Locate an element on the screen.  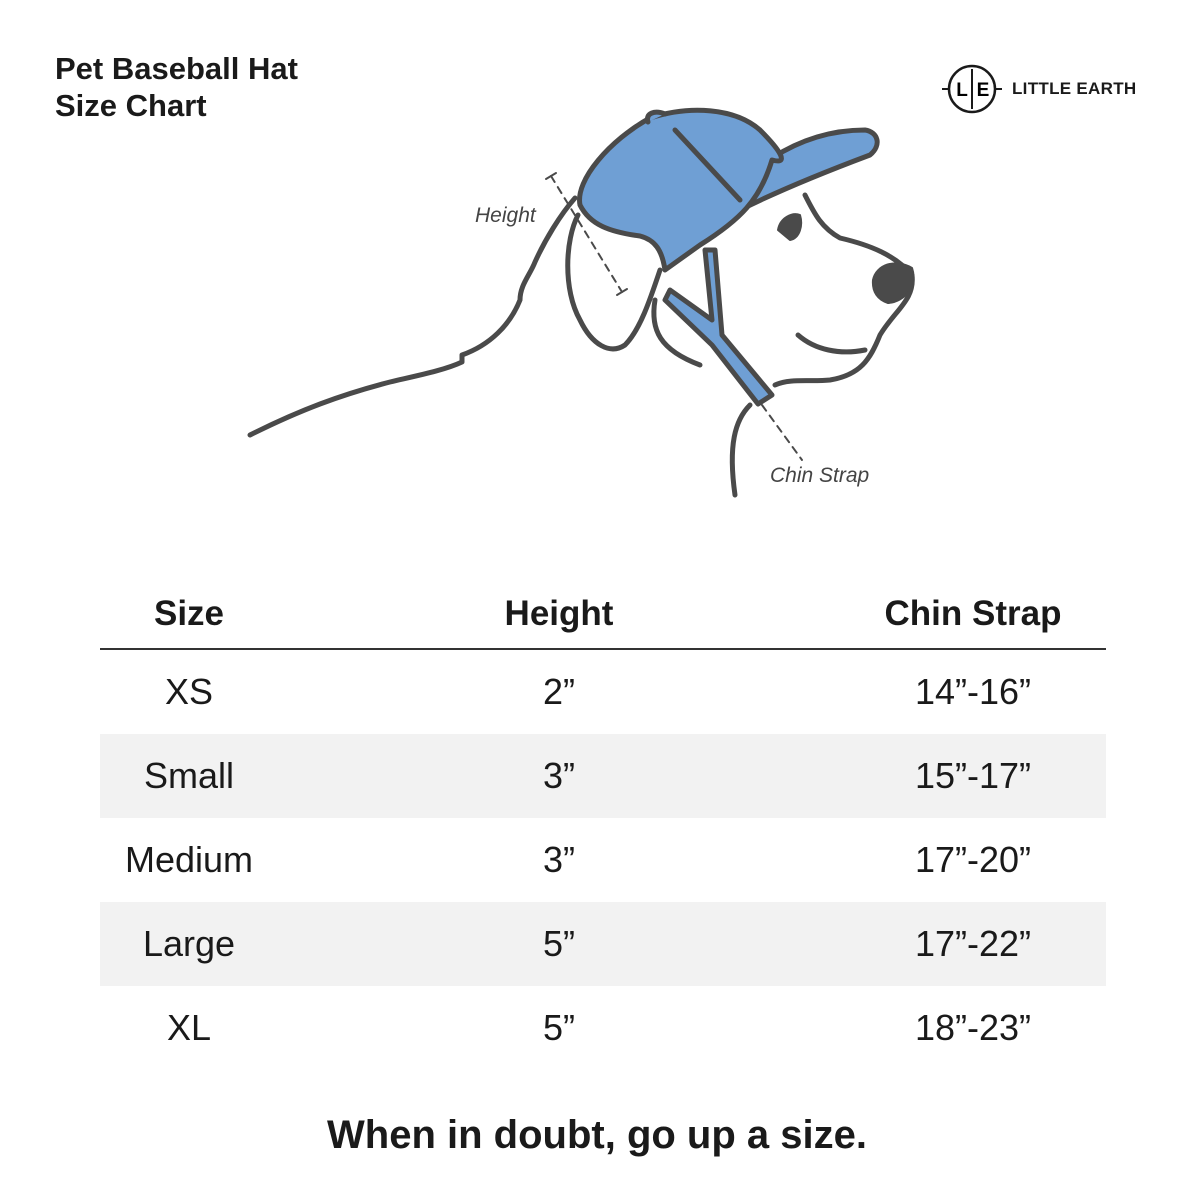
table-row: Small 3” 15”-17” is located at coordinates (603, 776).